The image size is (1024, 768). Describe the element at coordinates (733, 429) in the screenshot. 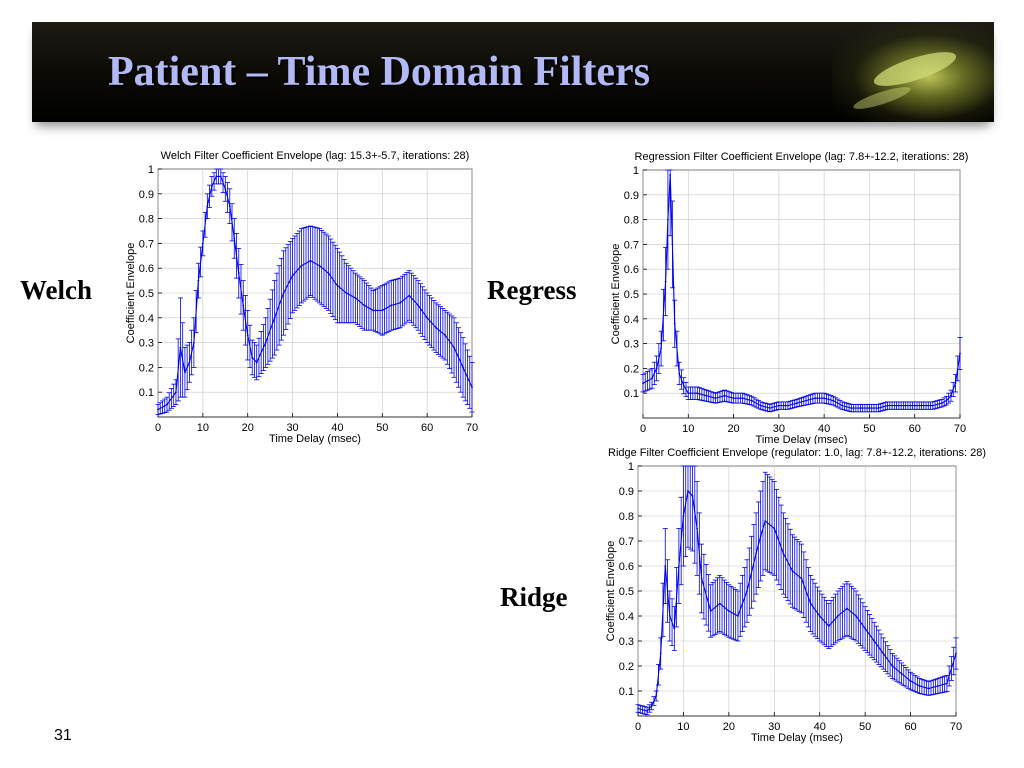

I see `x-tick-label: 20` at that location.